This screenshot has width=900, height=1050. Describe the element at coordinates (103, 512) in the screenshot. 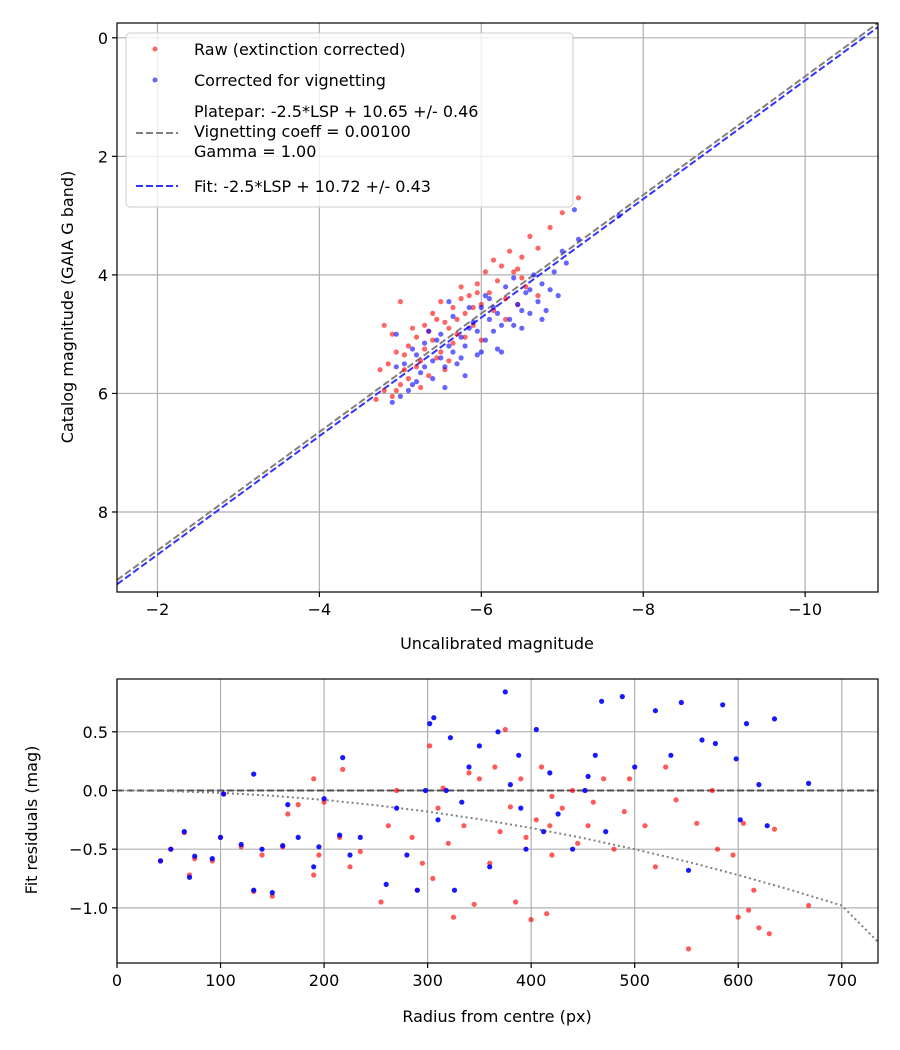

I see `top-y-tick-label: 8` at that location.